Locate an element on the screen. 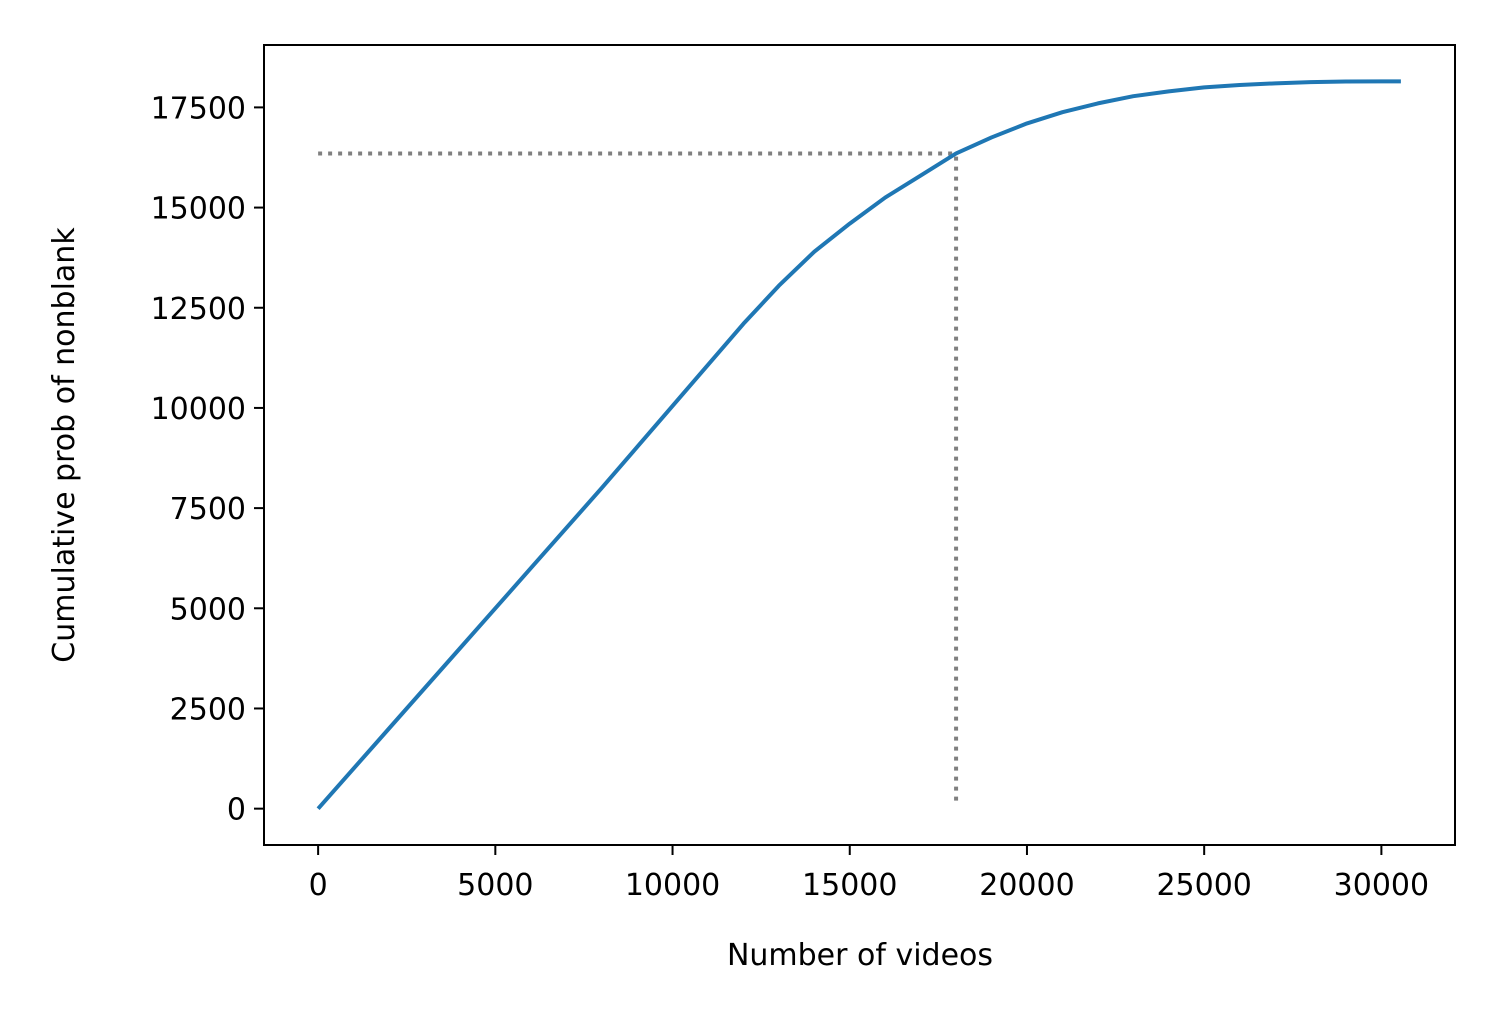  x-tick-label: 20000 is located at coordinates (1026, 885).